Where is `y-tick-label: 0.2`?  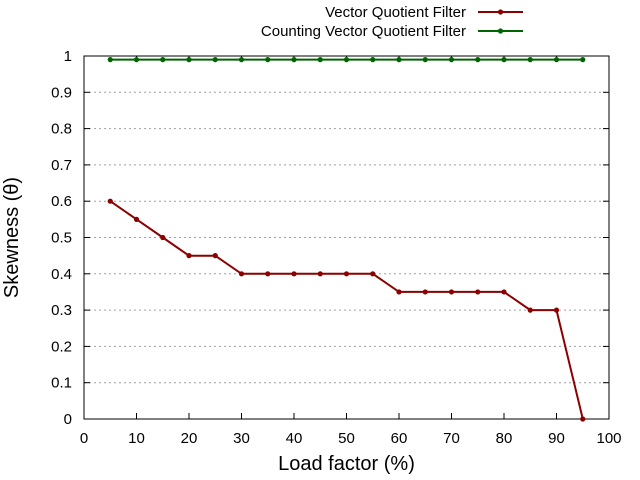 y-tick-label: 0.2 is located at coordinates (61, 346).